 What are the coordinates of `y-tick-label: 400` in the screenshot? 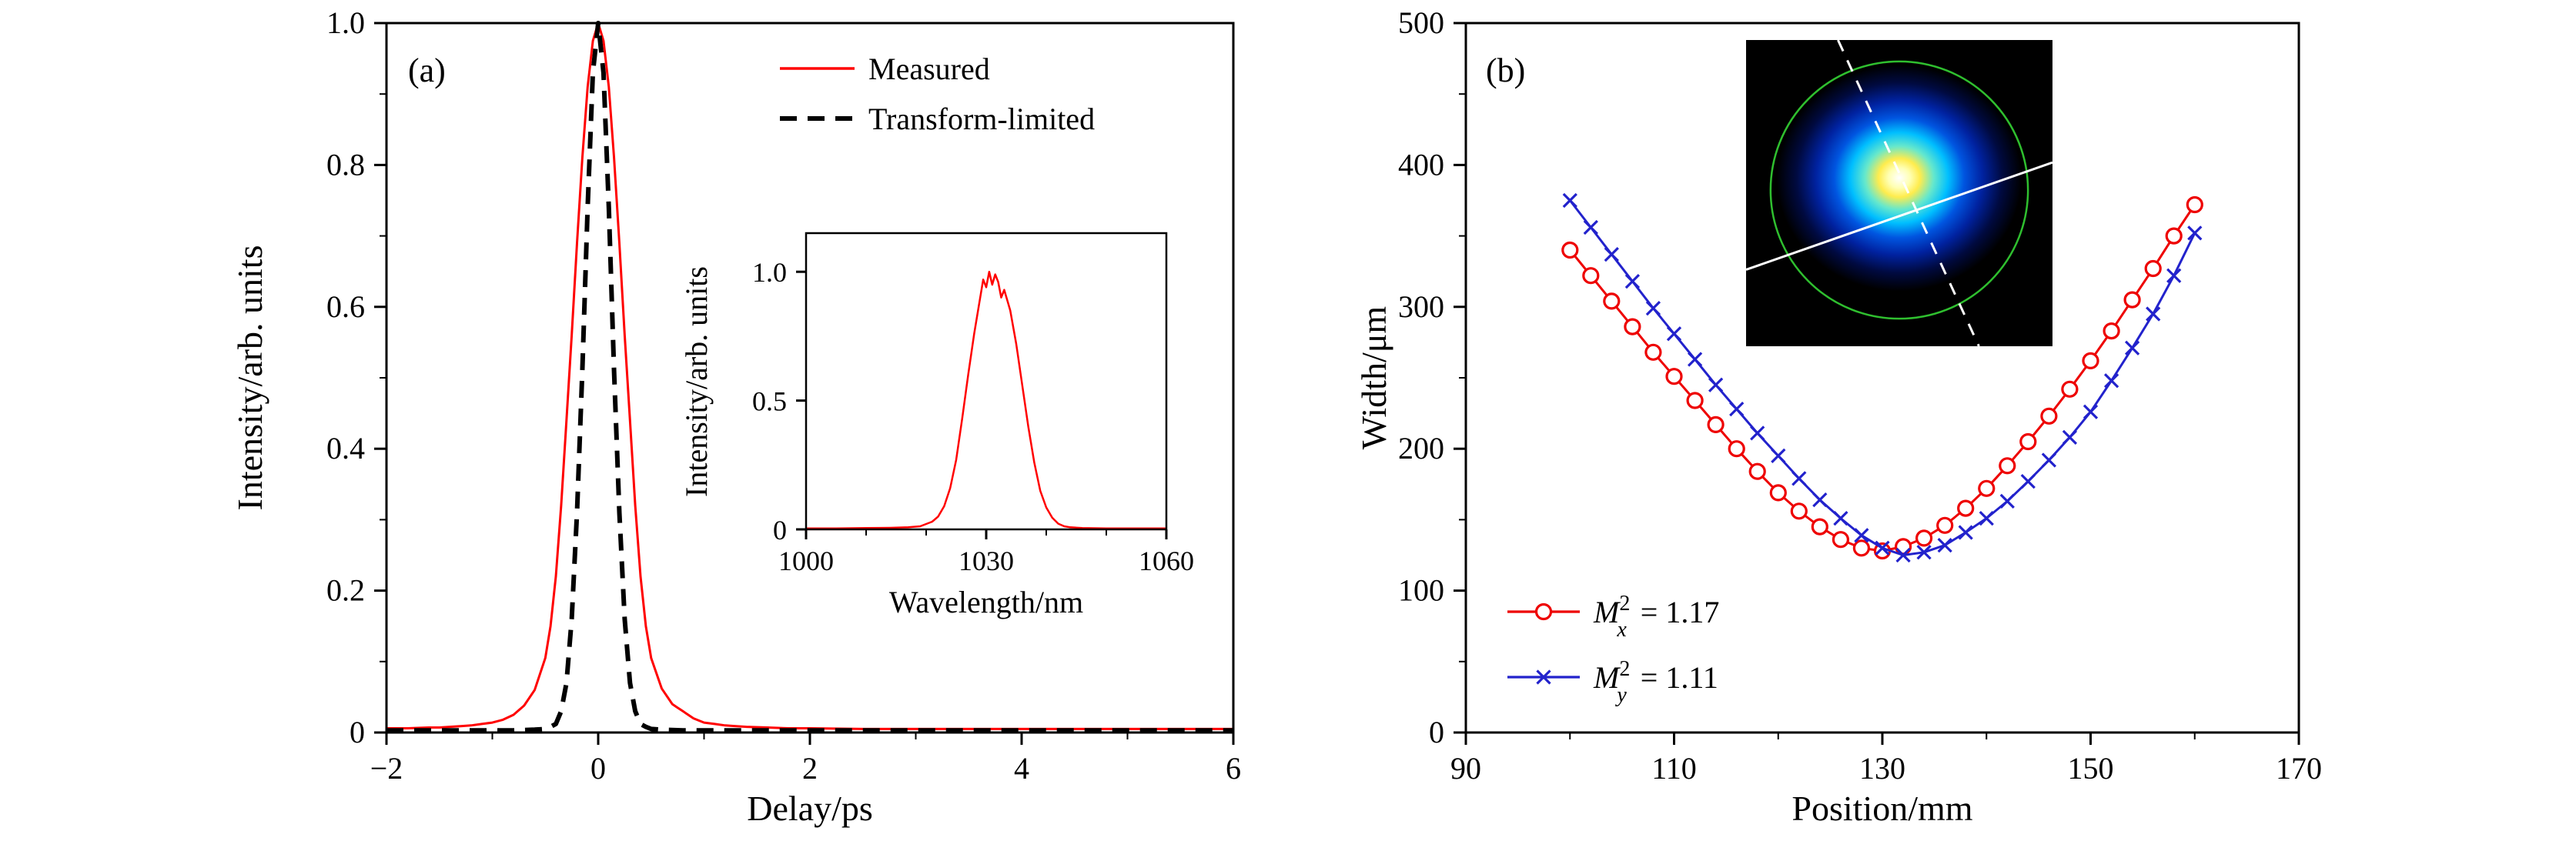 It's located at (1421, 164).